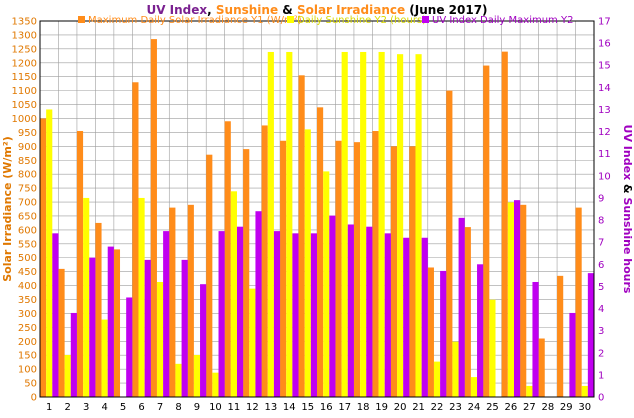  I want to click on title-part: &, so click(287, 10).